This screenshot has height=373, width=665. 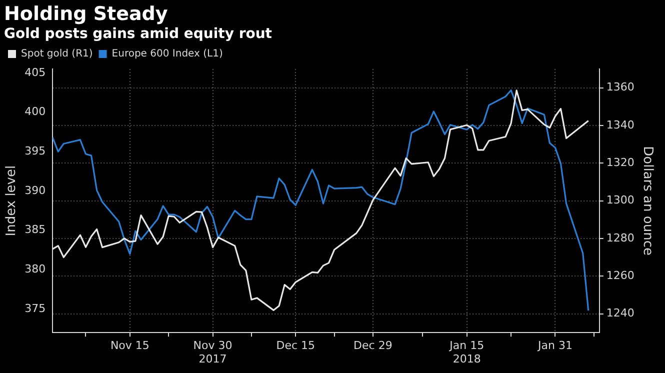 What do you see at coordinates (130, 345) in the screenshot?
I see `x-tick-label: Nov 15` at bounding box center [130, 345].